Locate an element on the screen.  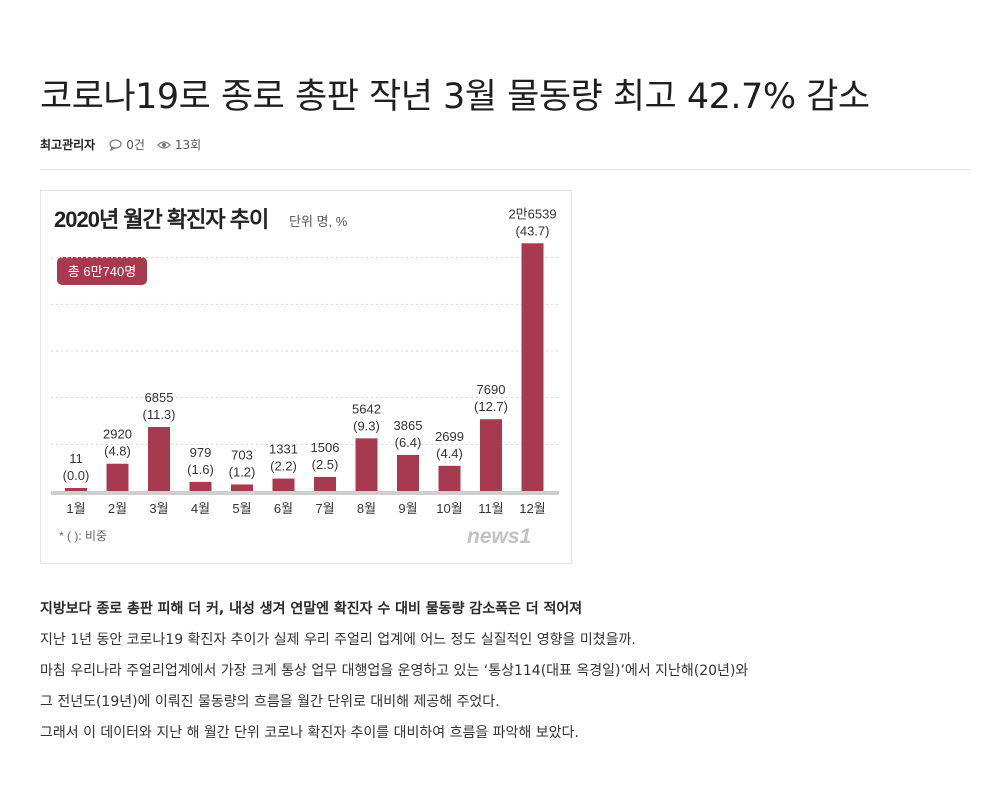
share-label: (1.6) is located at coordinates (200, 469).